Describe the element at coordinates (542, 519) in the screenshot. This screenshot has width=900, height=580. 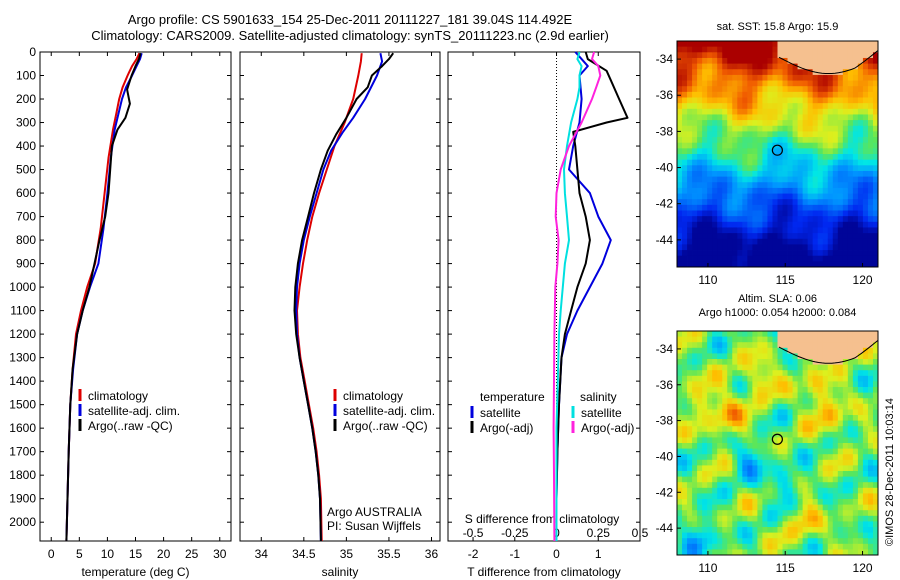
I see `s-axis-label: S difference from climatology` at that location.